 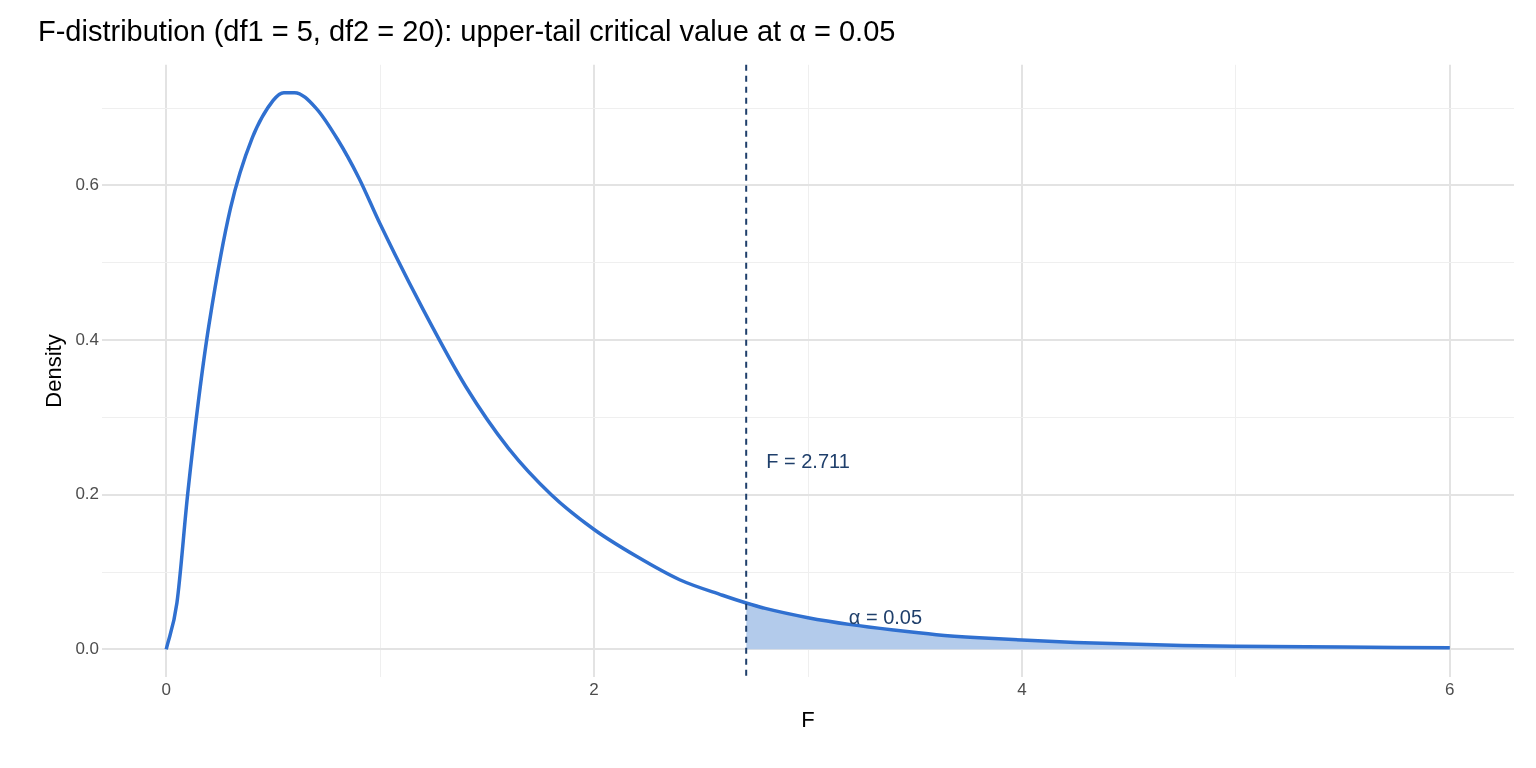 What do you see at coordinates (594, 690) in the screenshot?
I see `x-tick-label: 2` at bounding box center [594, 690].